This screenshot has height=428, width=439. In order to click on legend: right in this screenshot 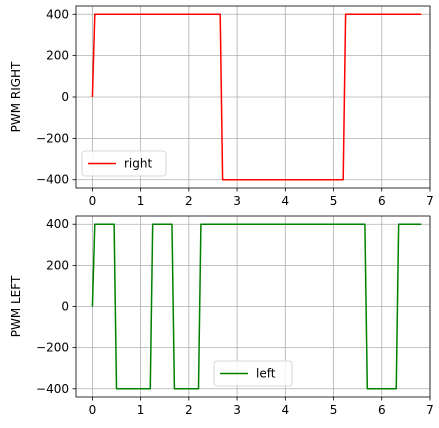, I will do `click(124, 163)`.